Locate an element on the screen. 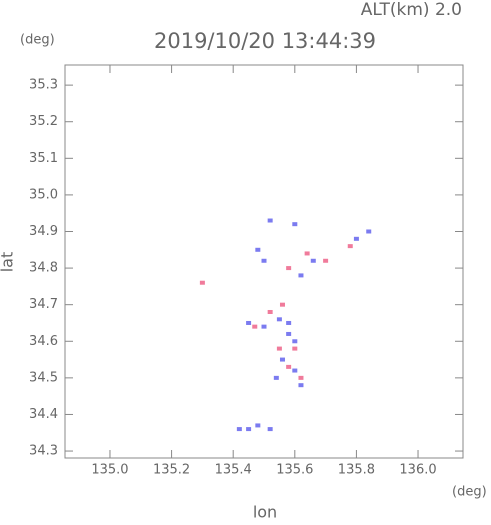 This screenshot has height=525, width=491. x-axis-label: lon is located at coordinates (265, 512).